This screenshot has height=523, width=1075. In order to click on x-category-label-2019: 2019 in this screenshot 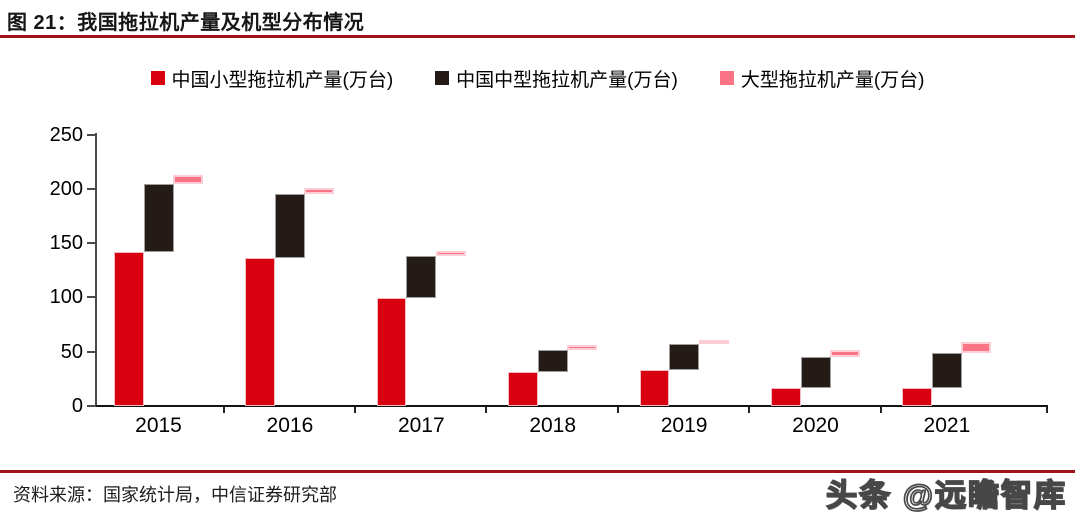, I will do `click(684, 425)`.